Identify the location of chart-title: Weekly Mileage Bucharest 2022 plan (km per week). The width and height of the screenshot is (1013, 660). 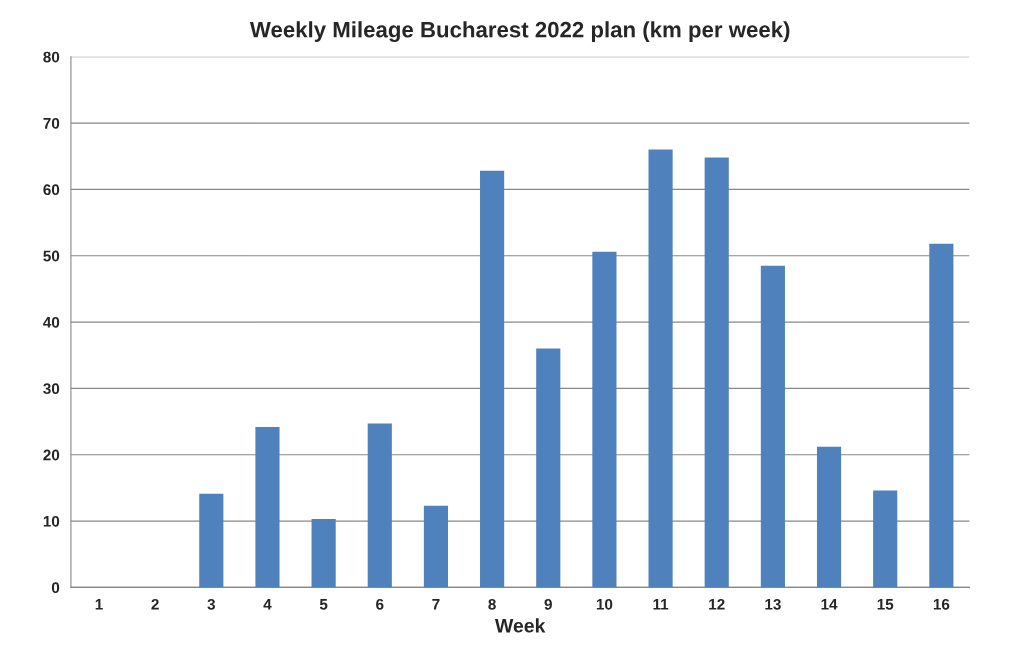
(519, 32).